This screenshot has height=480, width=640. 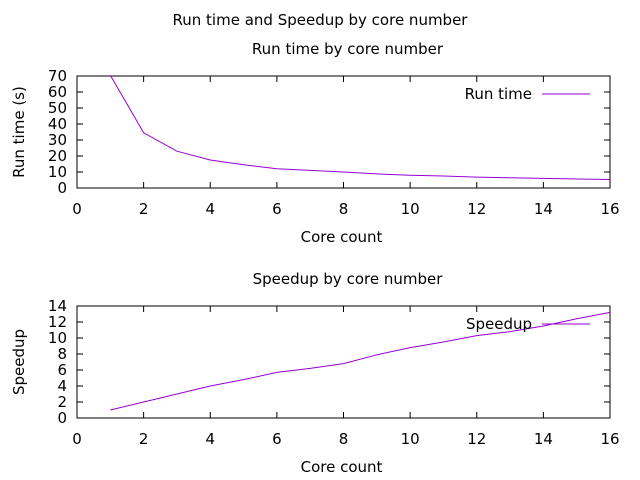 What do you see at coordinates (210, 209) in the screenshot?
I see `run-time-x-tick-label: 4` at bounding box center [210, 209].